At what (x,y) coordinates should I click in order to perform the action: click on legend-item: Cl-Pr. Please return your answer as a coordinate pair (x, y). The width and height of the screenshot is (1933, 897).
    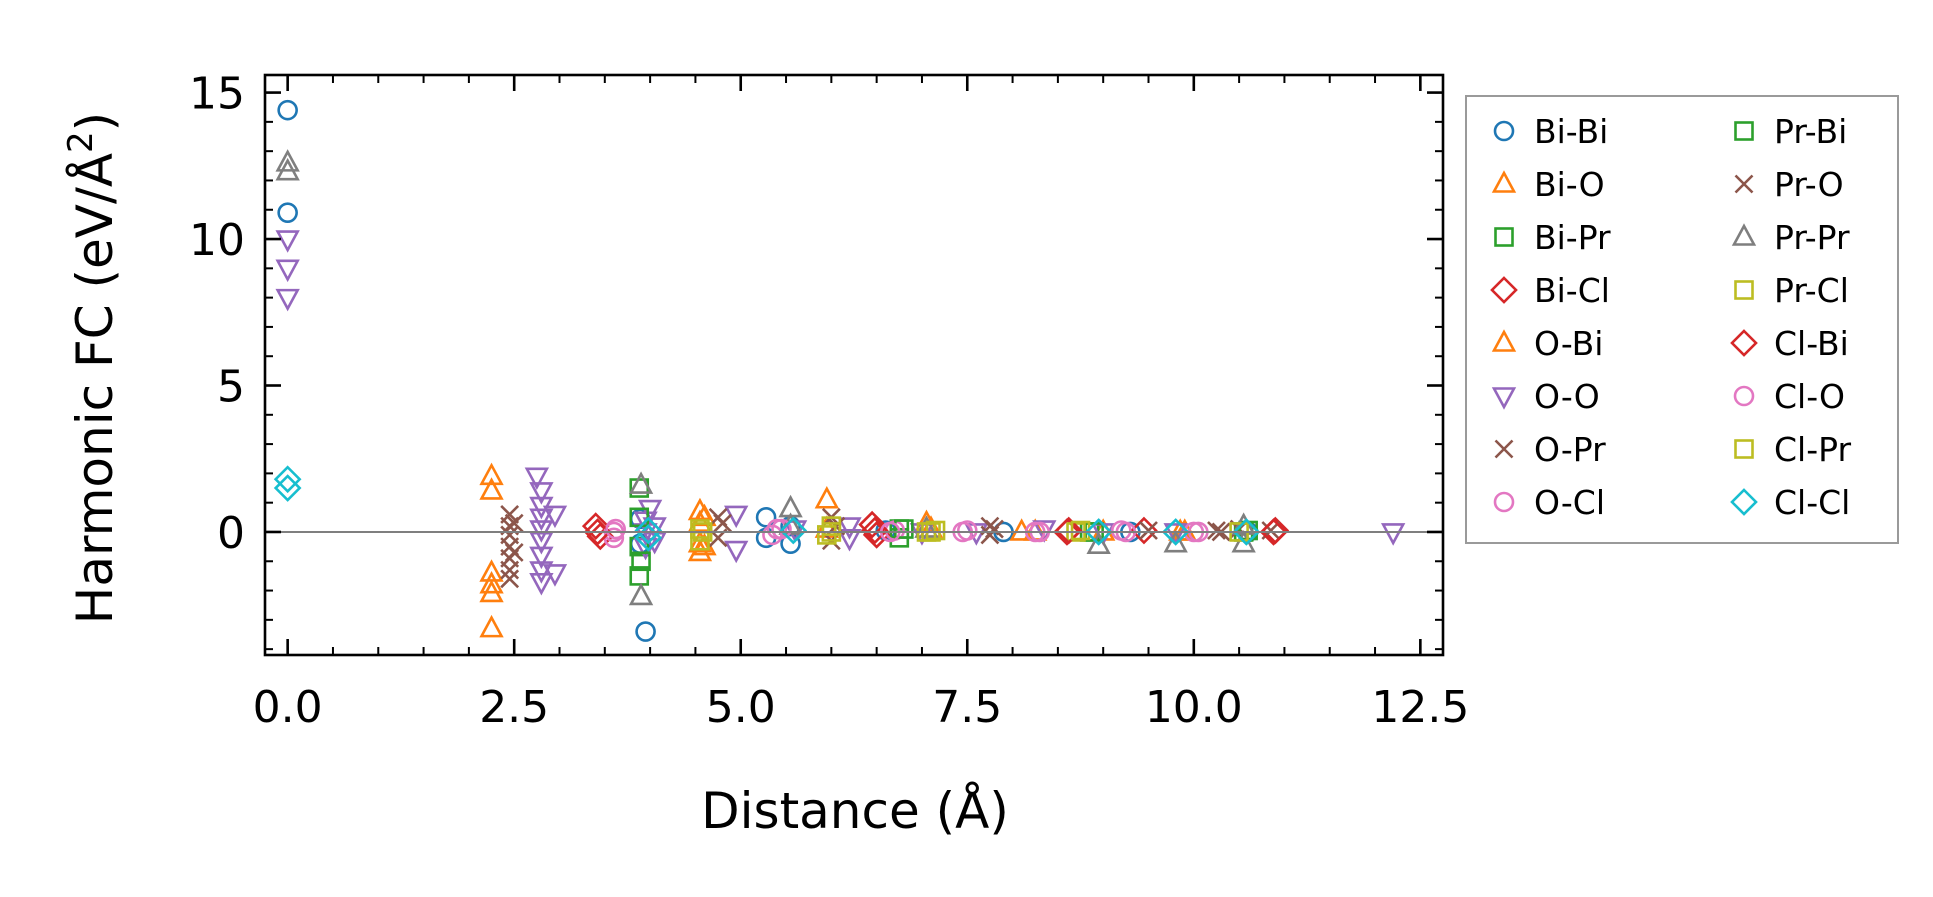
    Looking at the image, I should click on (1792, 449).